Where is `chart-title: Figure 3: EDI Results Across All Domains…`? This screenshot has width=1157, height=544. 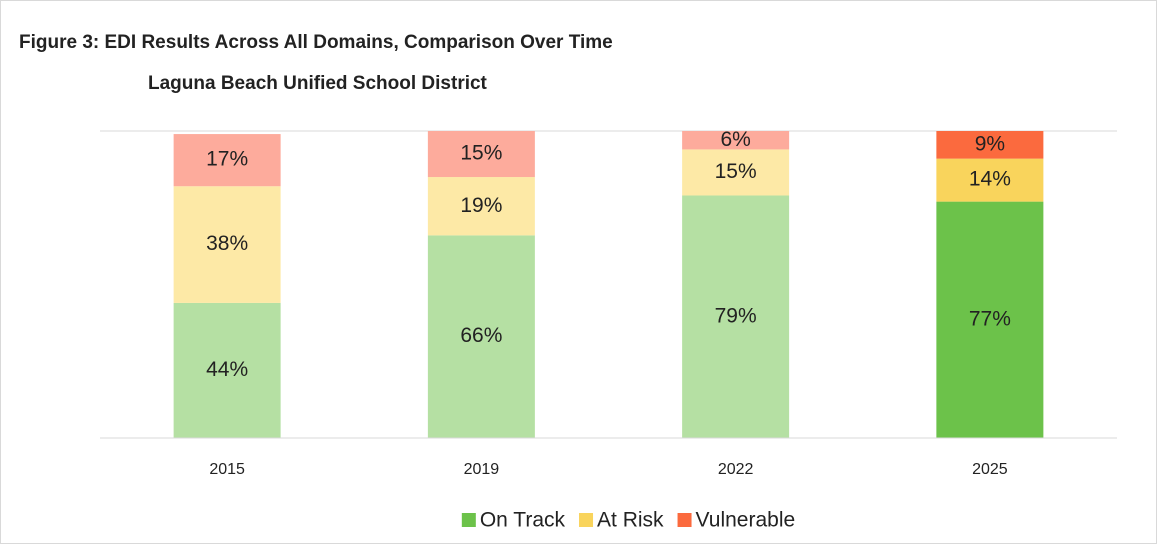 chart-title: Figure 3: EDI Results Across All Domains… is located at coordinates (316, 42).